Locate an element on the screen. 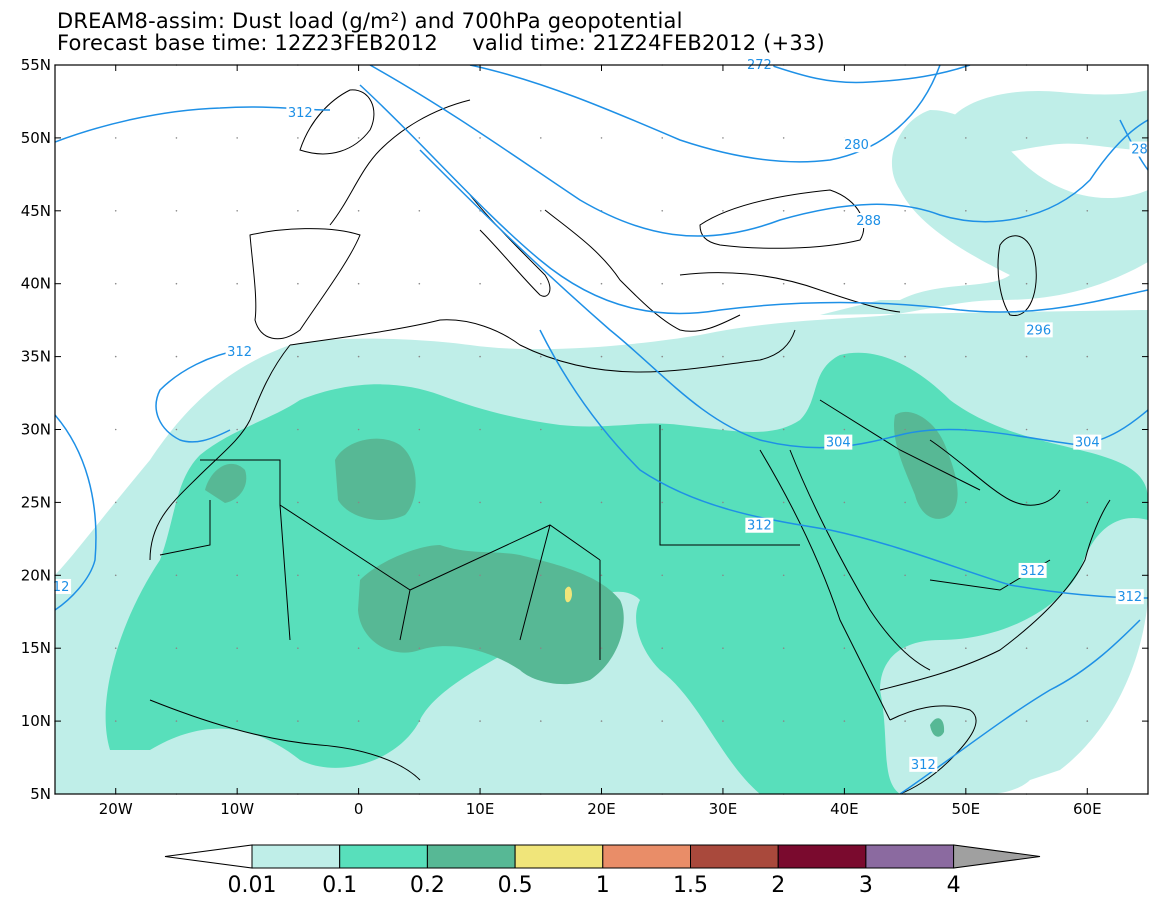 The height and width of the screenshot is (907, 1165). colorbar-label: 4 is located at coordinates (954, 885).